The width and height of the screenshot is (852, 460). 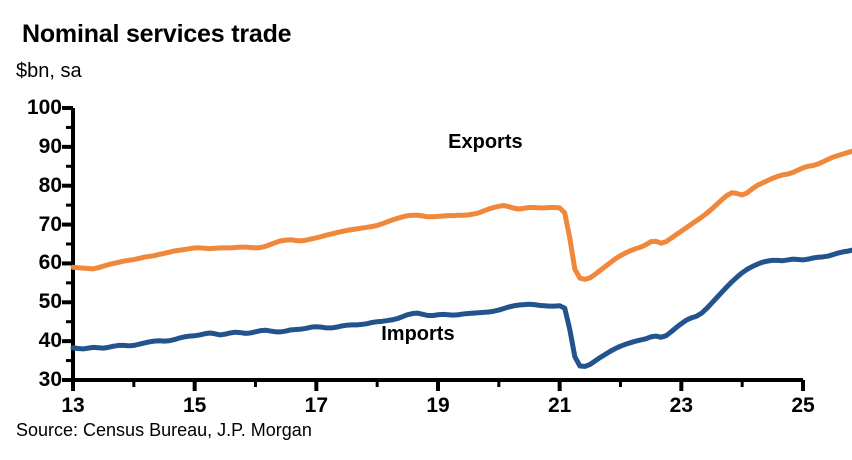 What do you see at coordinates (438, 405) in the screenshot?
I see `x-axis-tick-label: 19` at bounding box center [438, 405].